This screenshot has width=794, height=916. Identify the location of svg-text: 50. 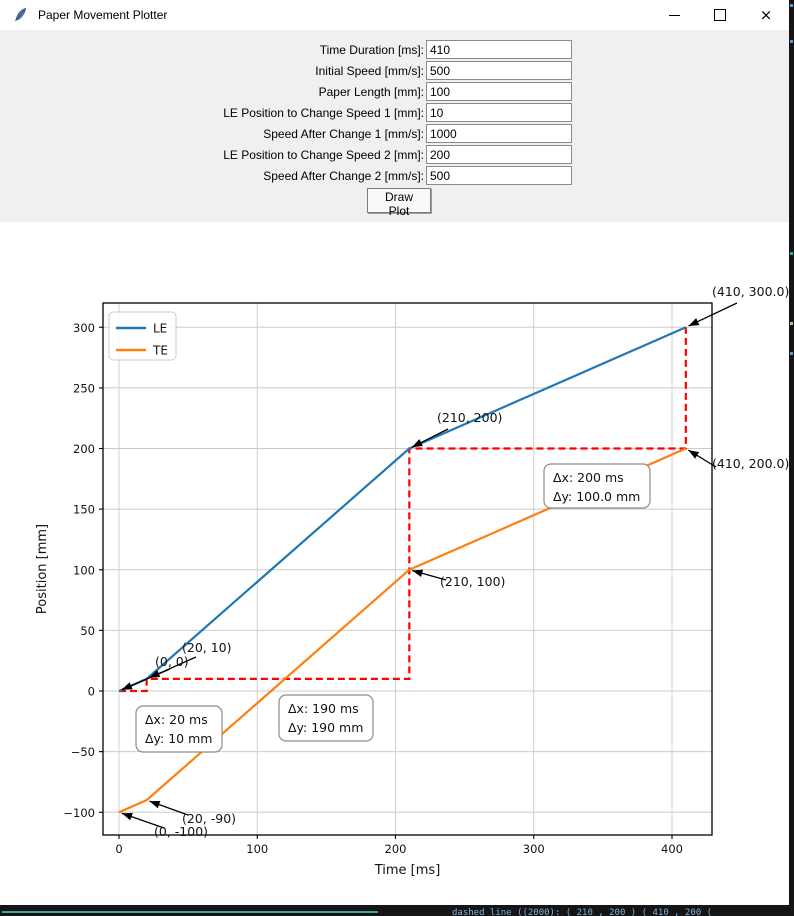
(87, 631).